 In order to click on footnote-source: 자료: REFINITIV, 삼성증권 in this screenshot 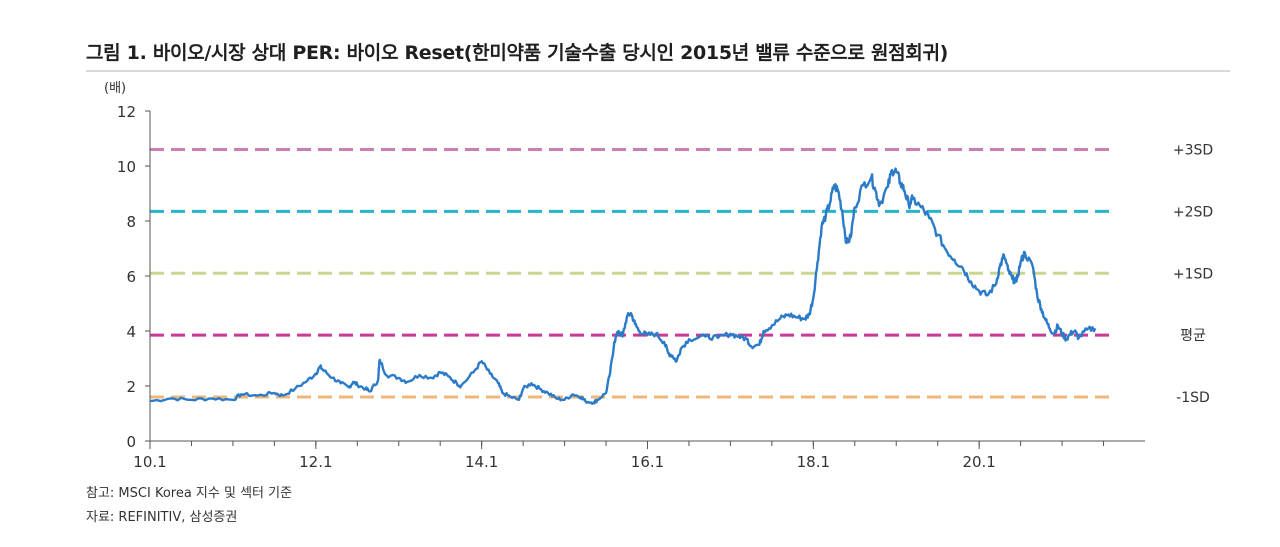, I will do `click(162, 517)`.